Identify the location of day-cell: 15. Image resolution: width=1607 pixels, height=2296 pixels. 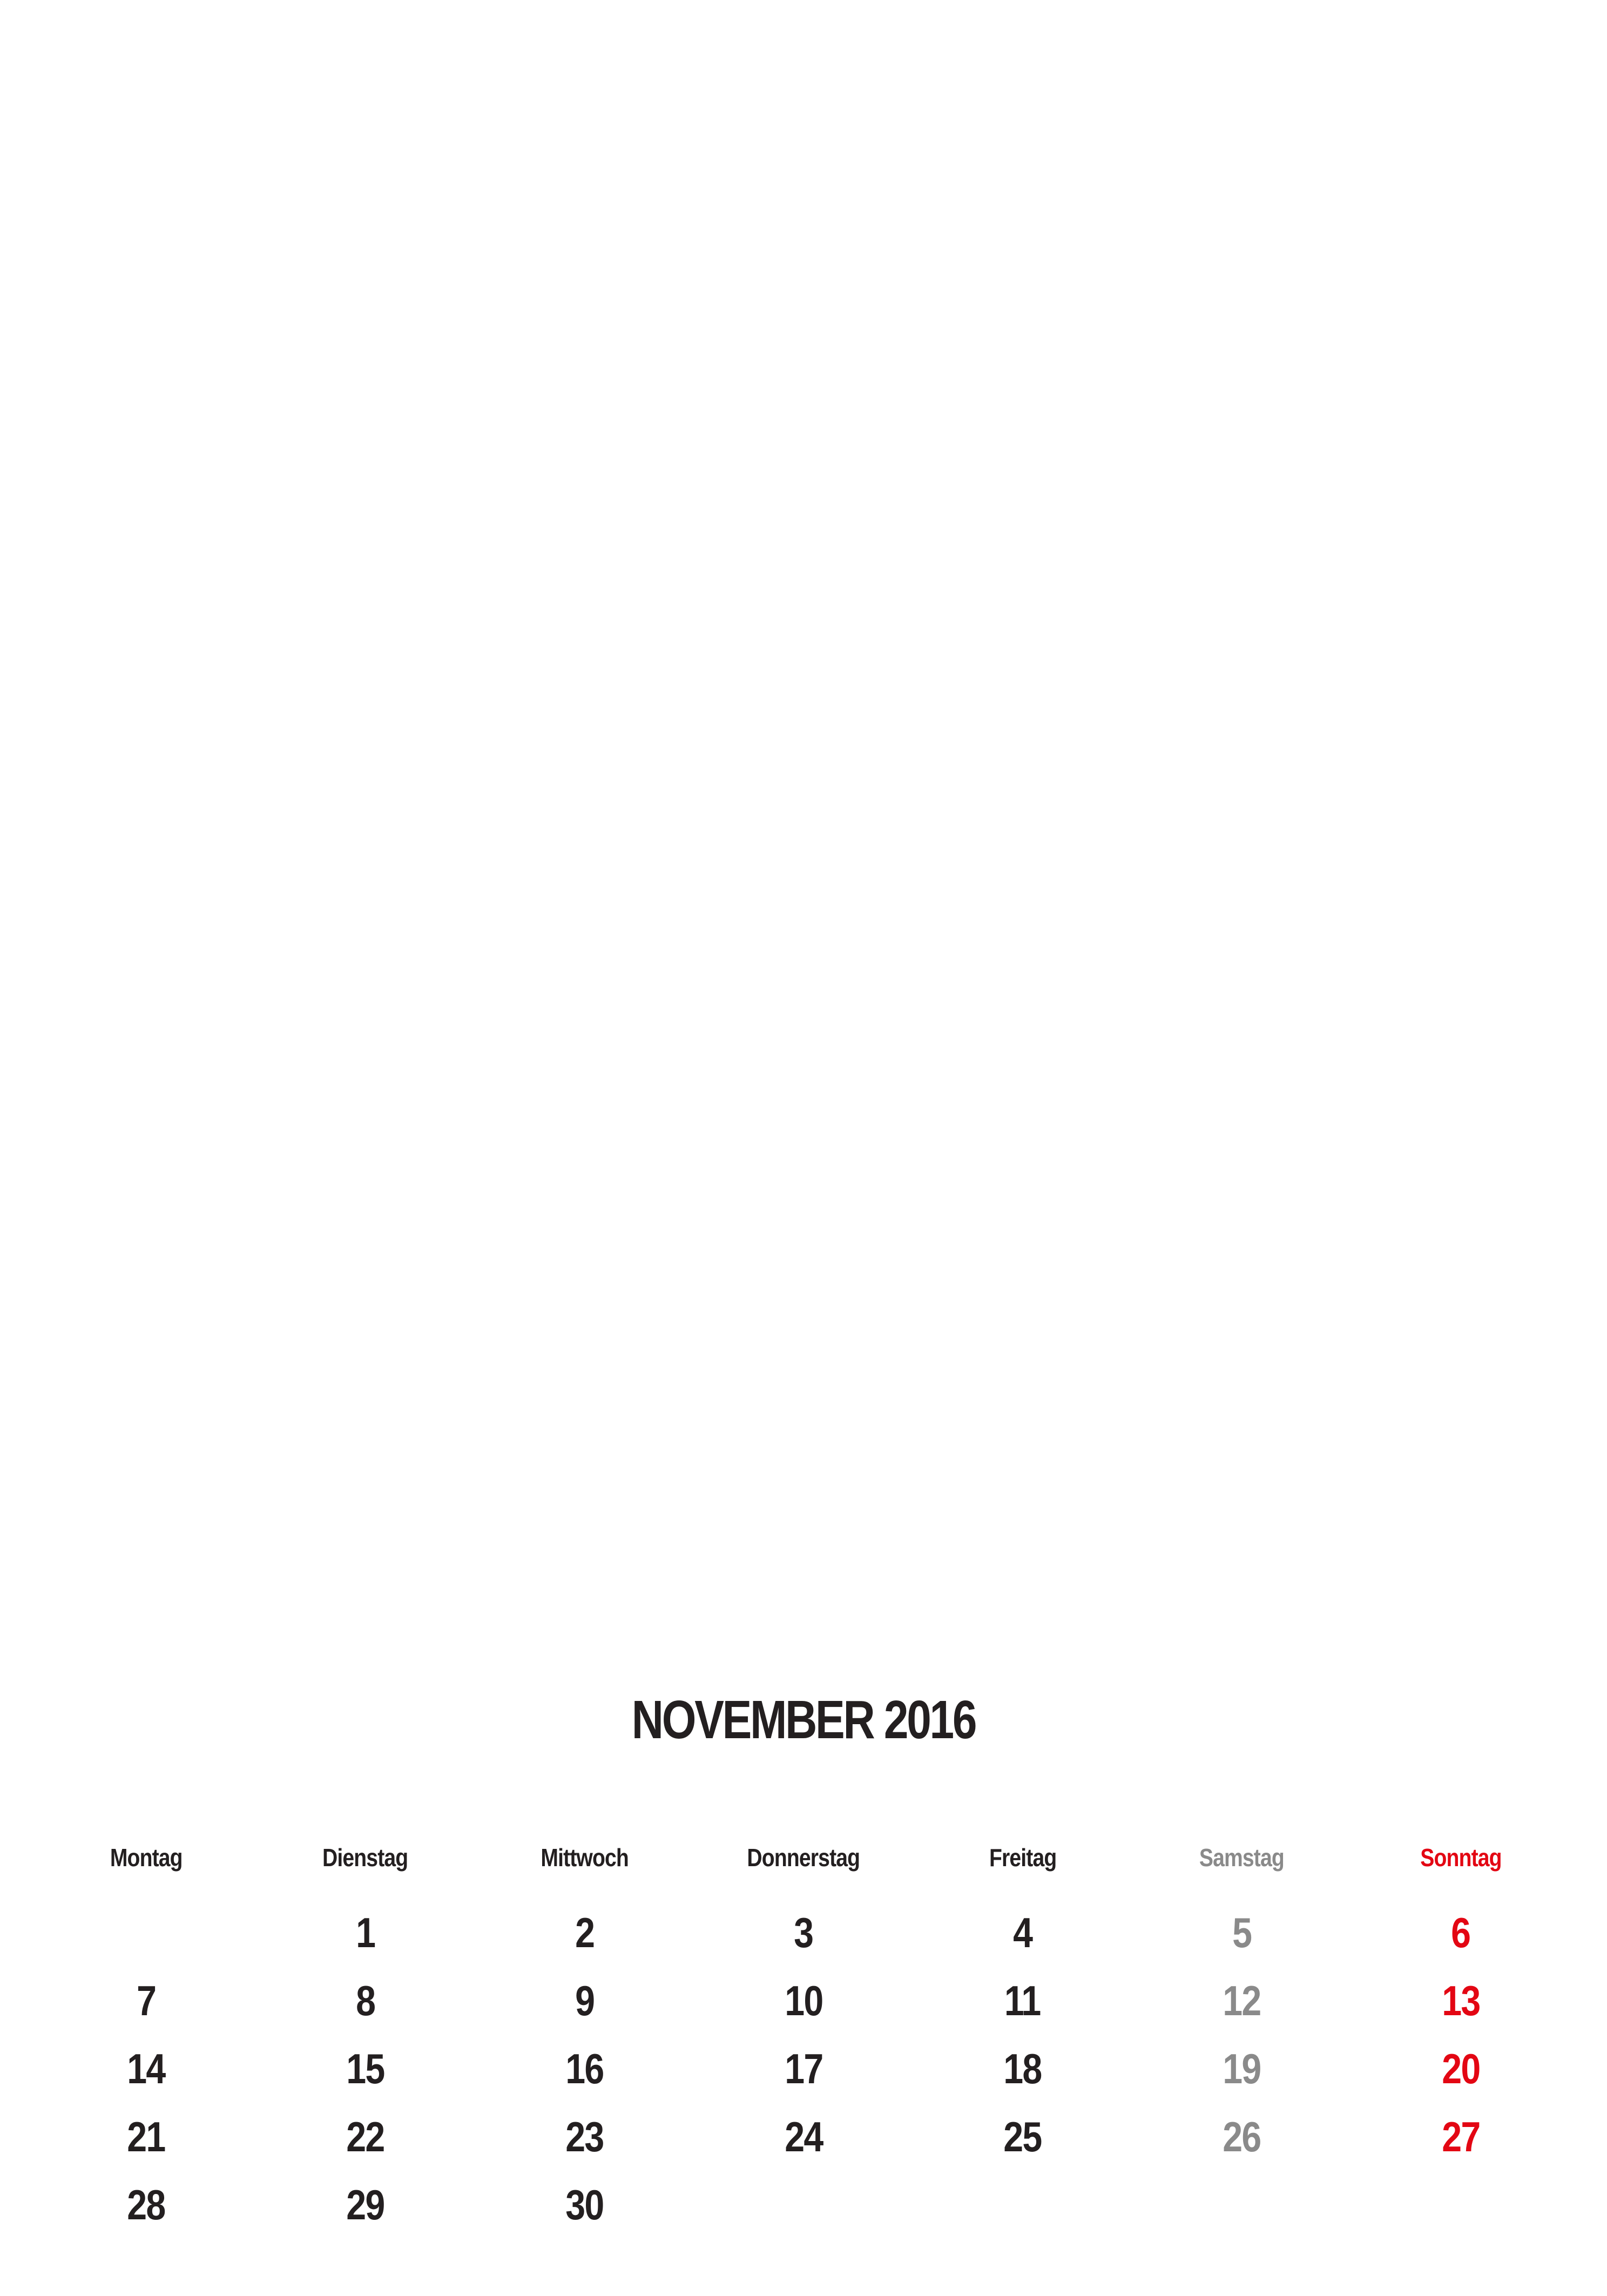
(365, 2068).